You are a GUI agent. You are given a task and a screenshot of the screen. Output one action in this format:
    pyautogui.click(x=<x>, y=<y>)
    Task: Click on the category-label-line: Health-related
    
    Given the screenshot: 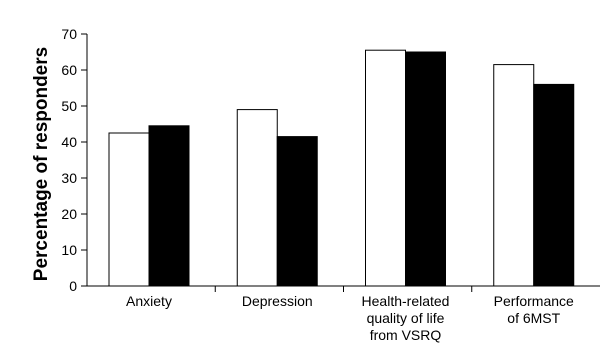 What is the action you would take?
    pyautogui.click(x=406, y=301)
    